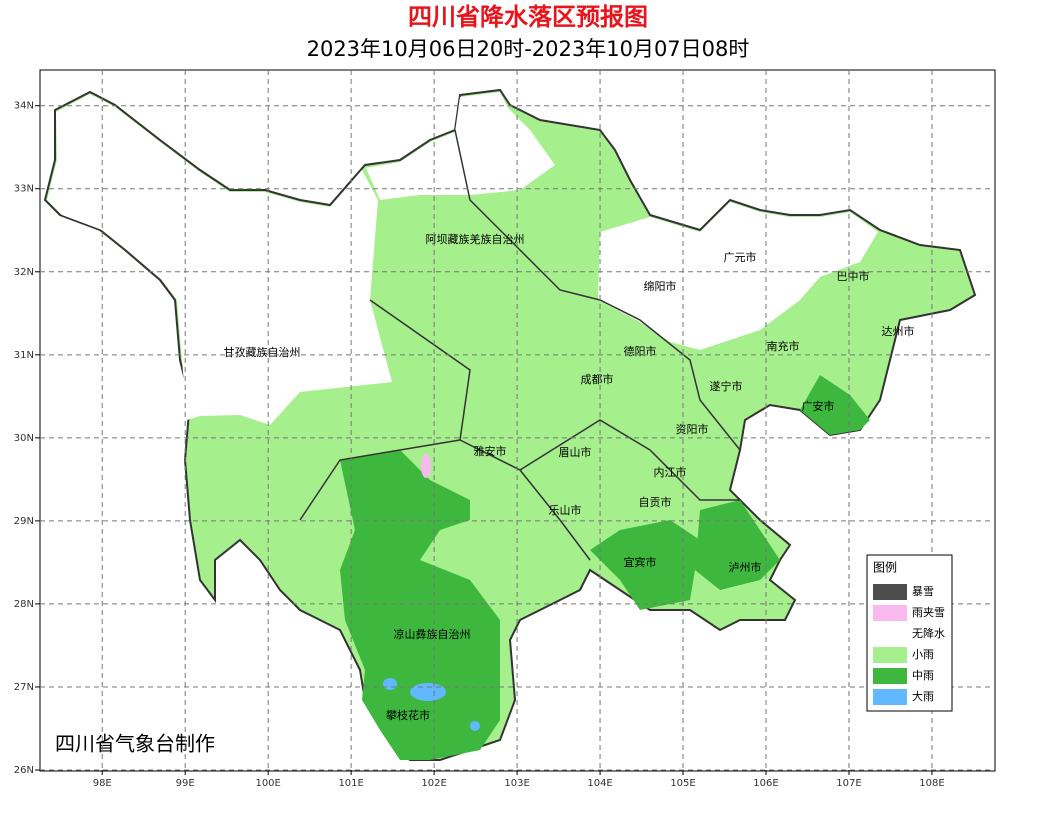 Image resolution: width=1055 pixels, height=825 pixels. Describe the element at coordinates (528, 49) in the screenshot. I see `subtitle: 2023年10月06日20时-2023年10月07日08时` at that location.